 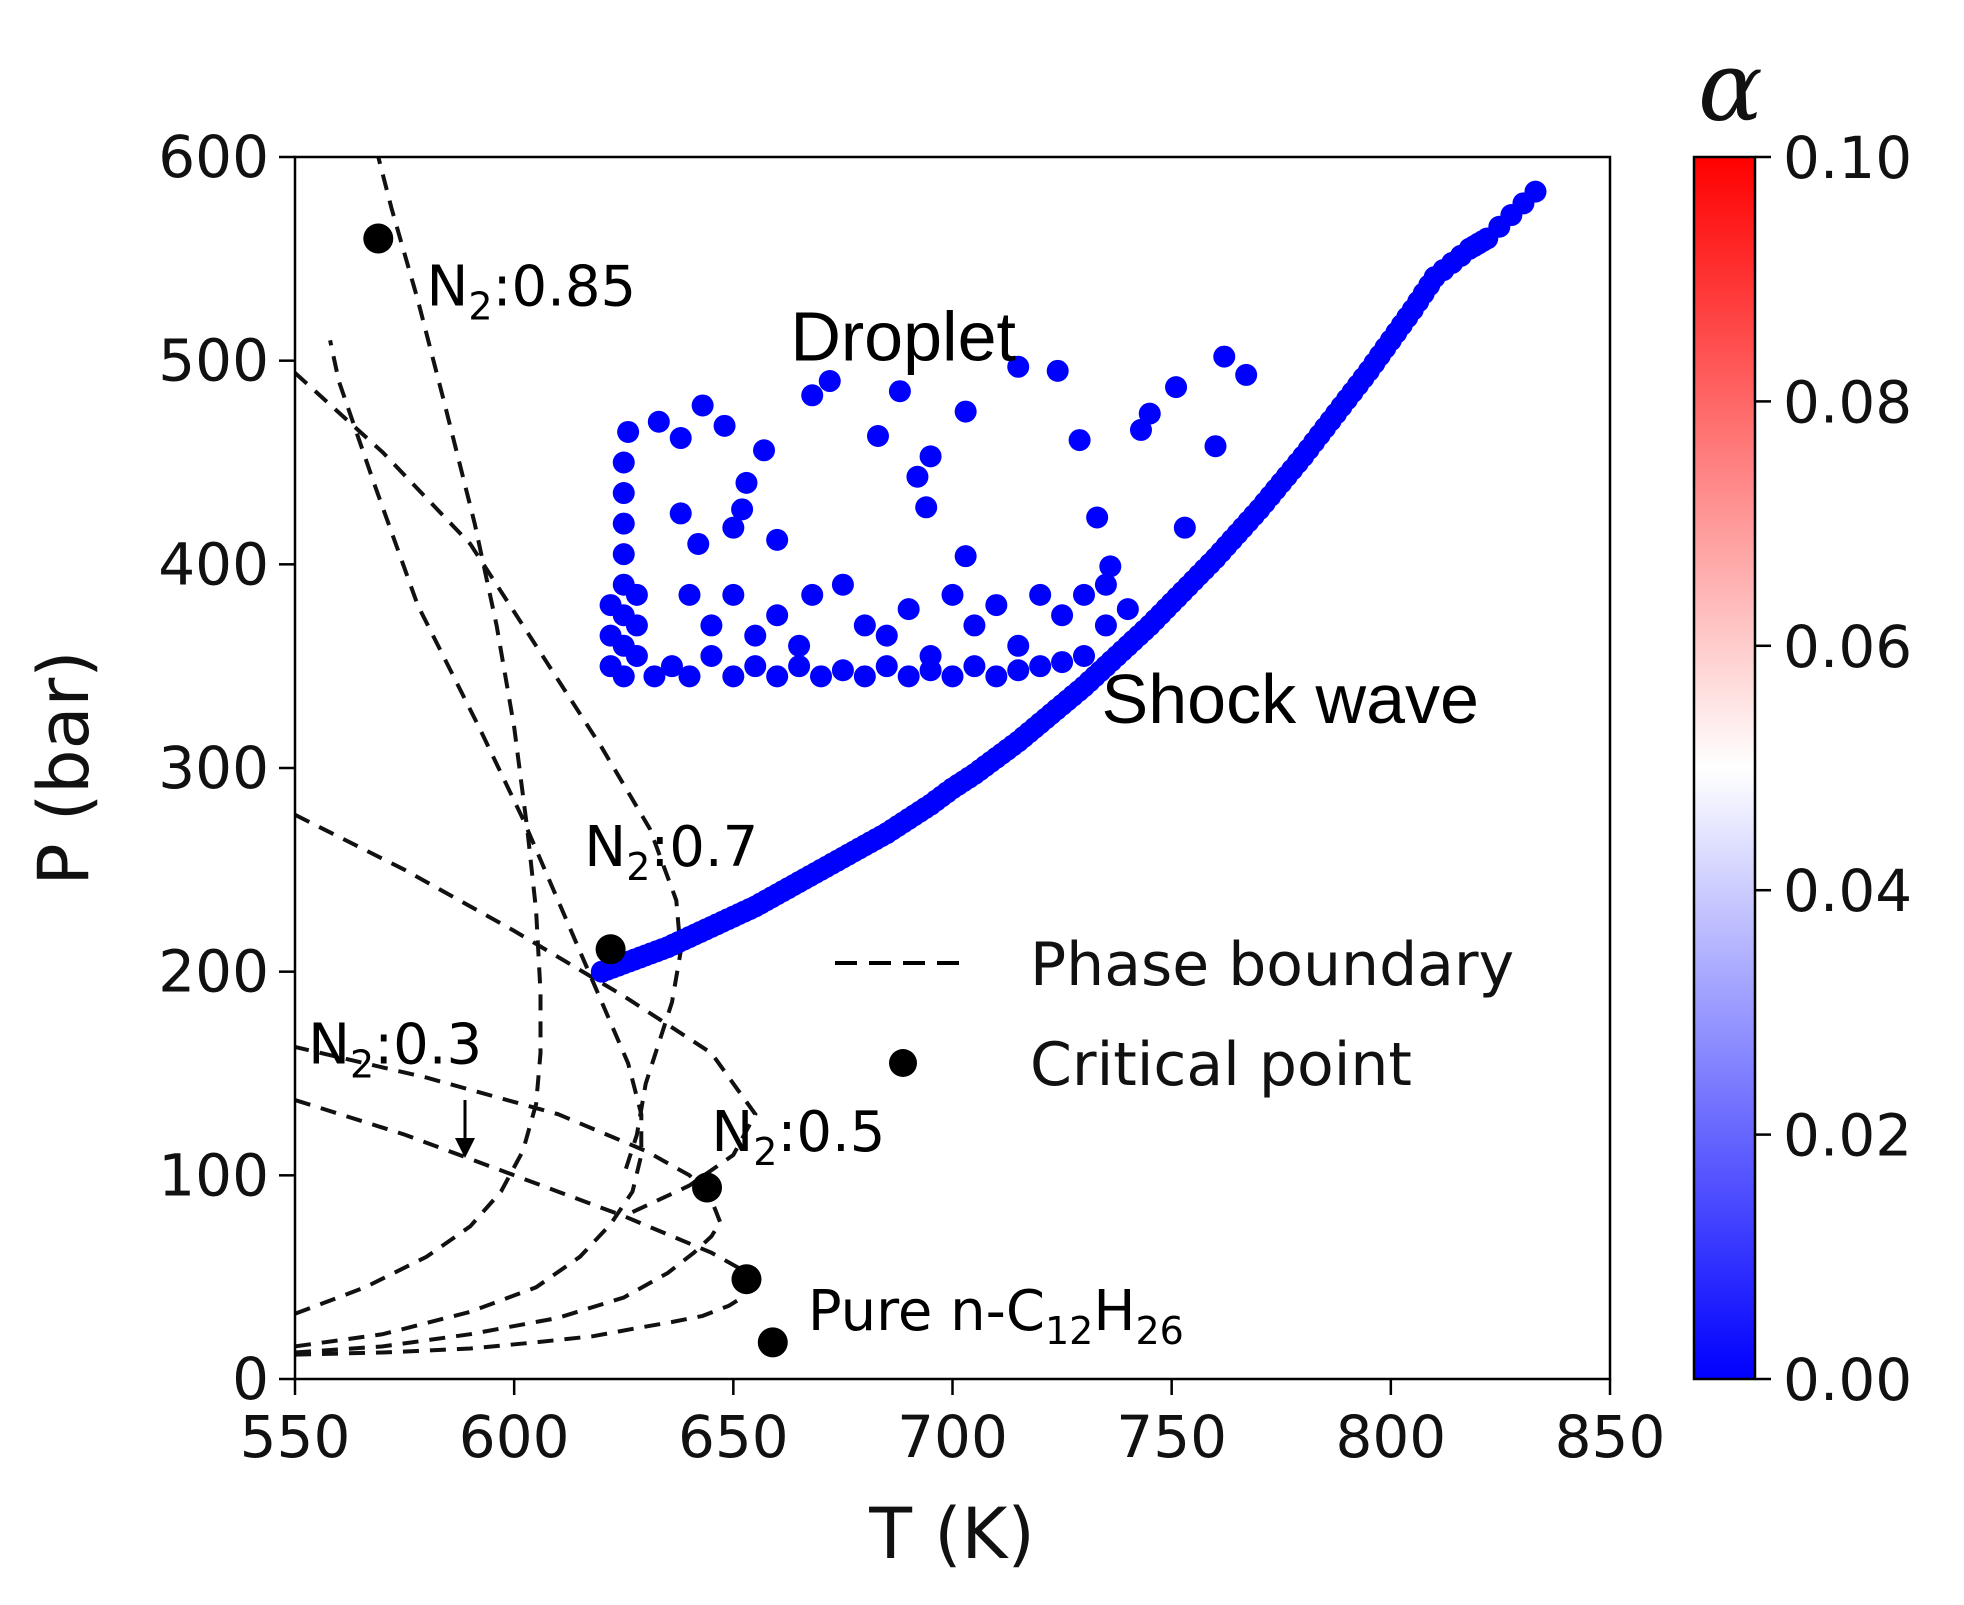 I want to click on colorbar-ticks: 0.00 0.02 0.04 0.06 0.08 0.10, so click(x=1833, y=769).